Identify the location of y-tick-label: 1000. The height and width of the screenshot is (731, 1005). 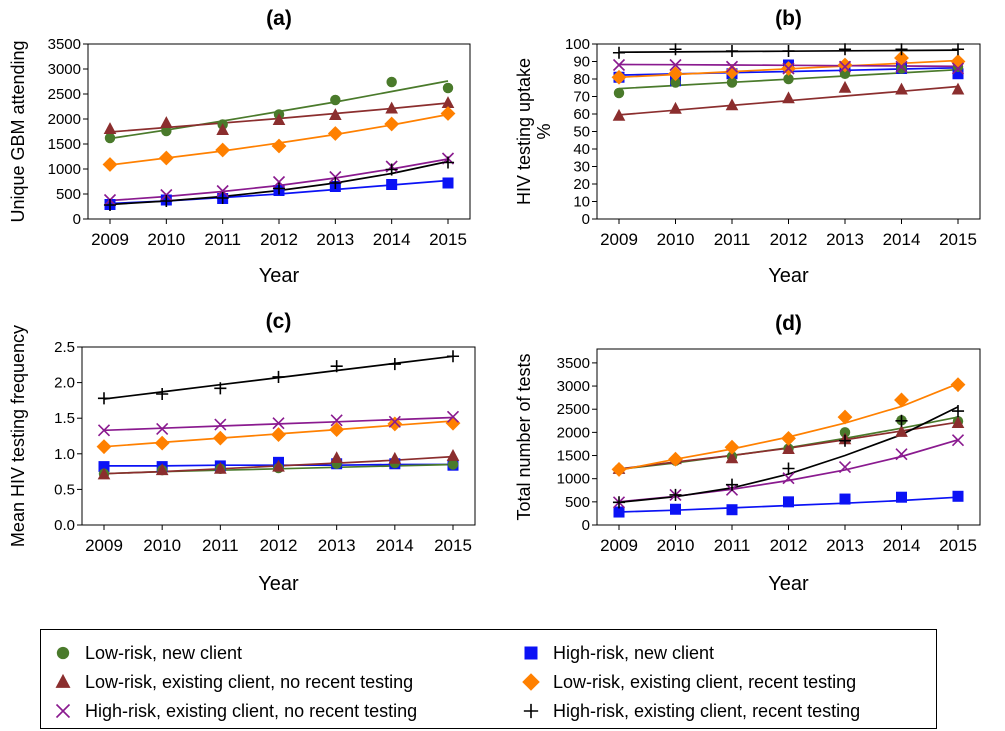
(64, 169).